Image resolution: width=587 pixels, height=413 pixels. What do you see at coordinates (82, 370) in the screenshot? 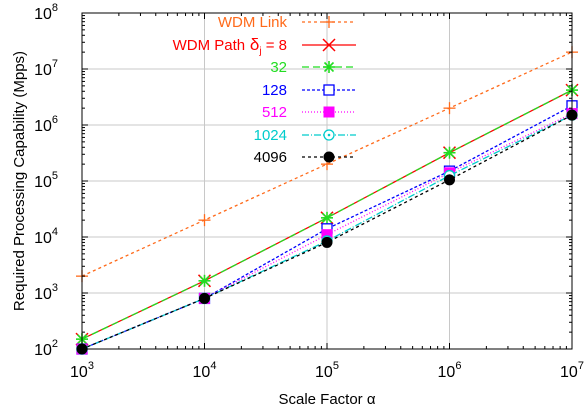
I see `x-tick-label: 10³` at bounding box center [82, 370].